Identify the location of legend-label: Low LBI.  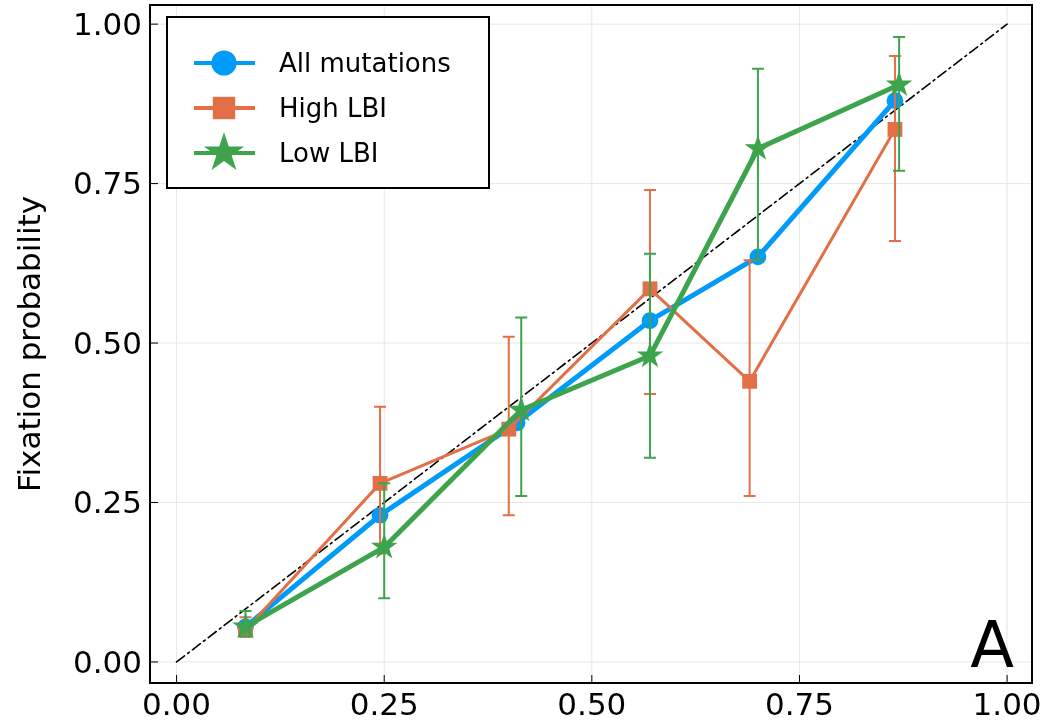
(329, 153).